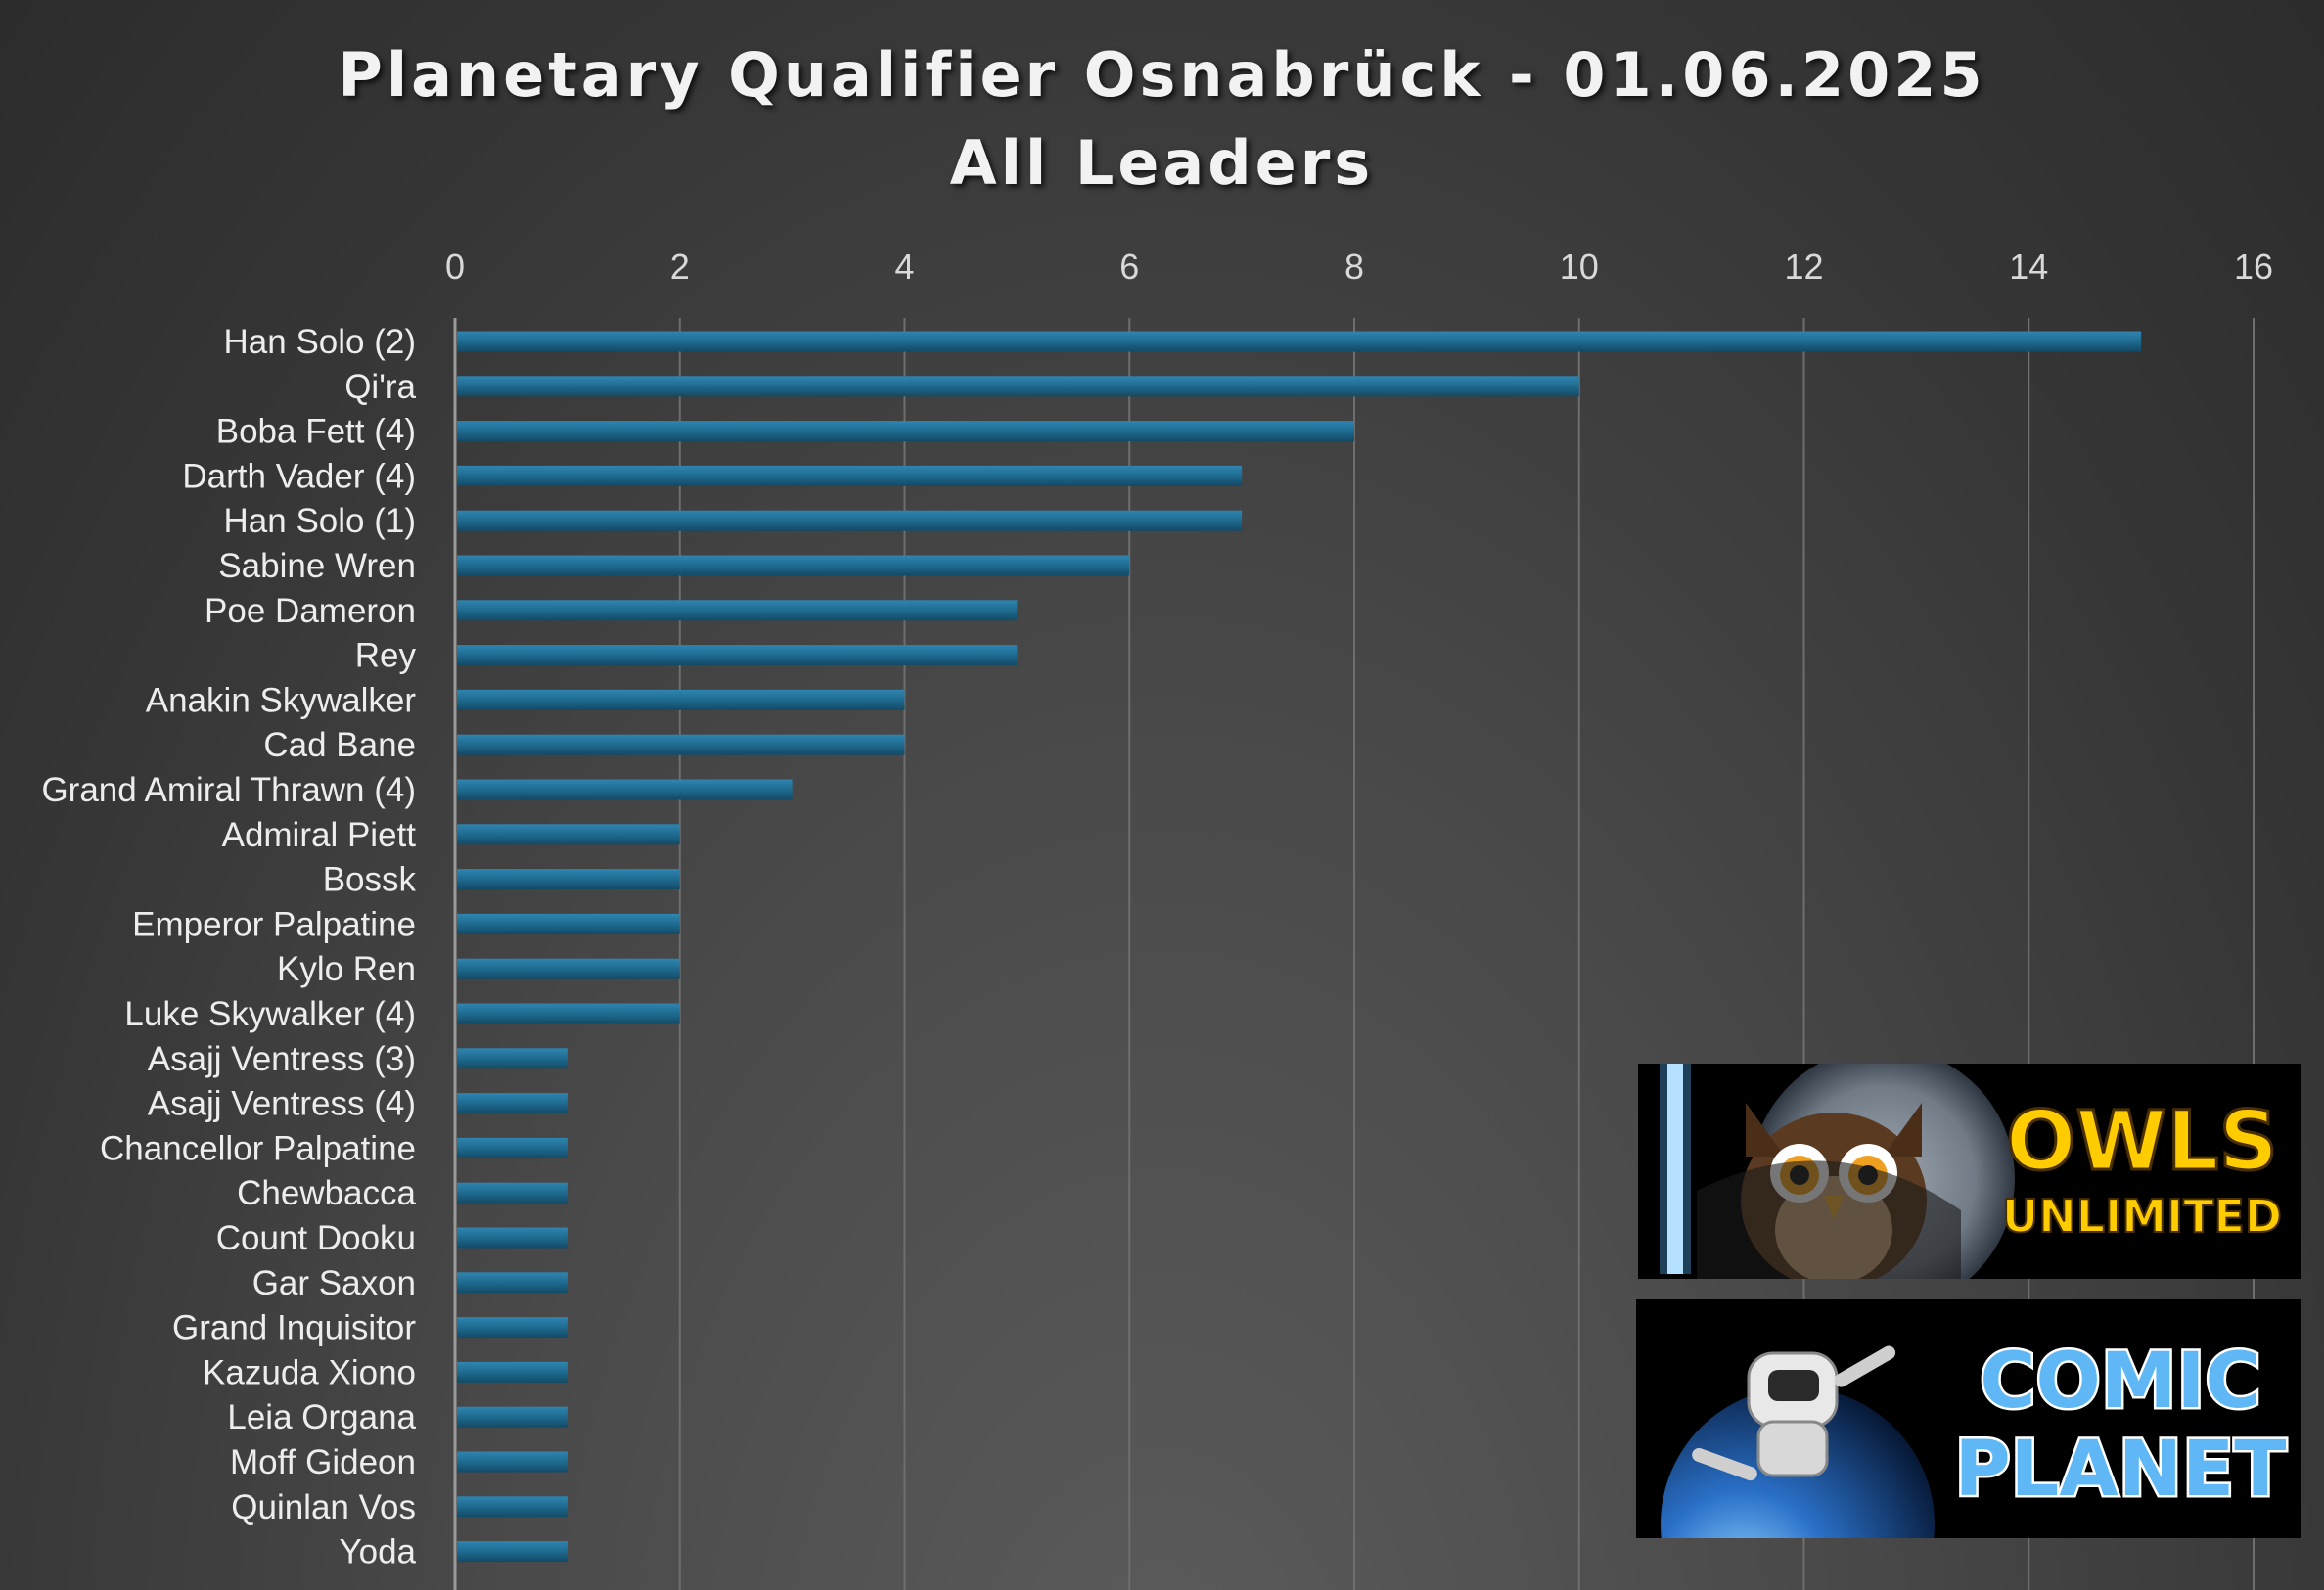  Describe the element at coordinates (378, 1552) in the screenshot. I see `category-label: Yoda` at that location.